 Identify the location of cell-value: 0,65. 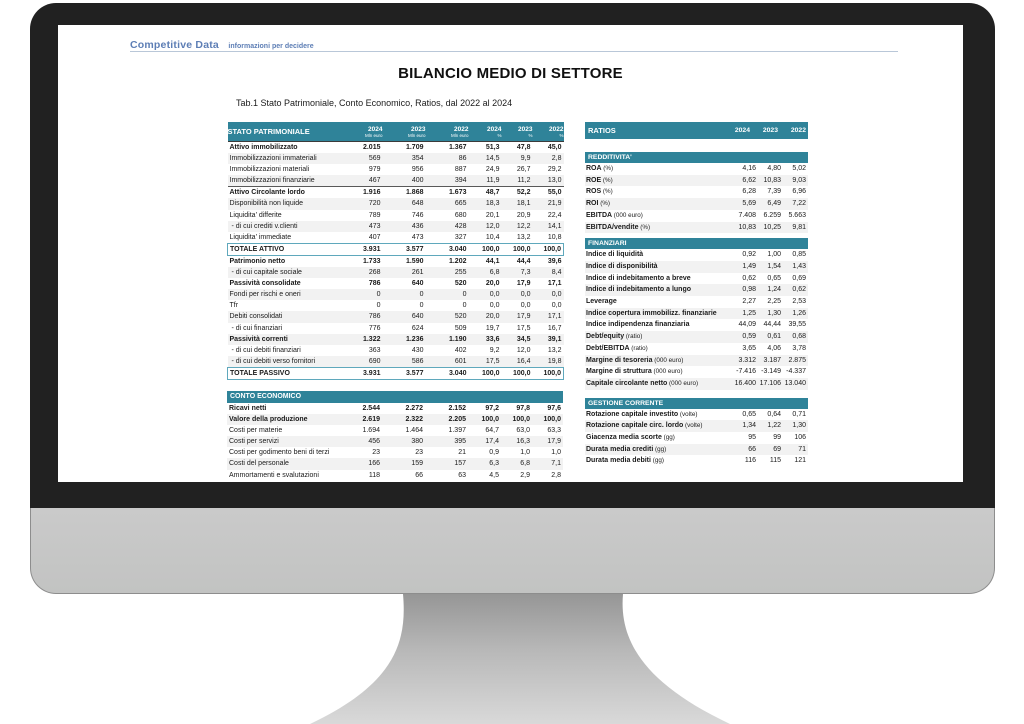
(774, 278).